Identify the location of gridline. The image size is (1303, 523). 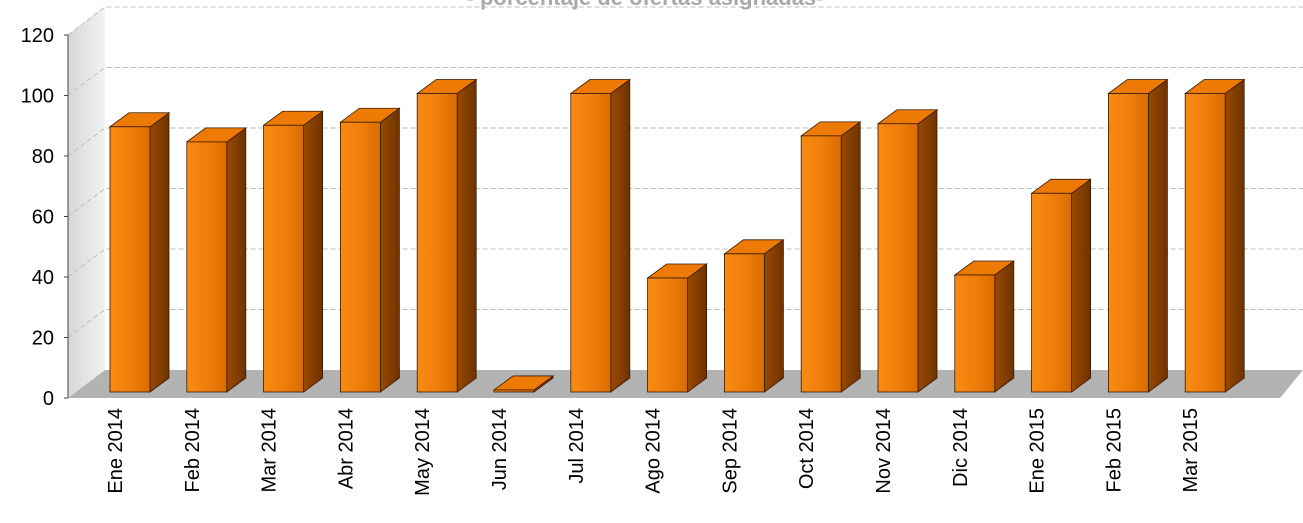
(685, 21).